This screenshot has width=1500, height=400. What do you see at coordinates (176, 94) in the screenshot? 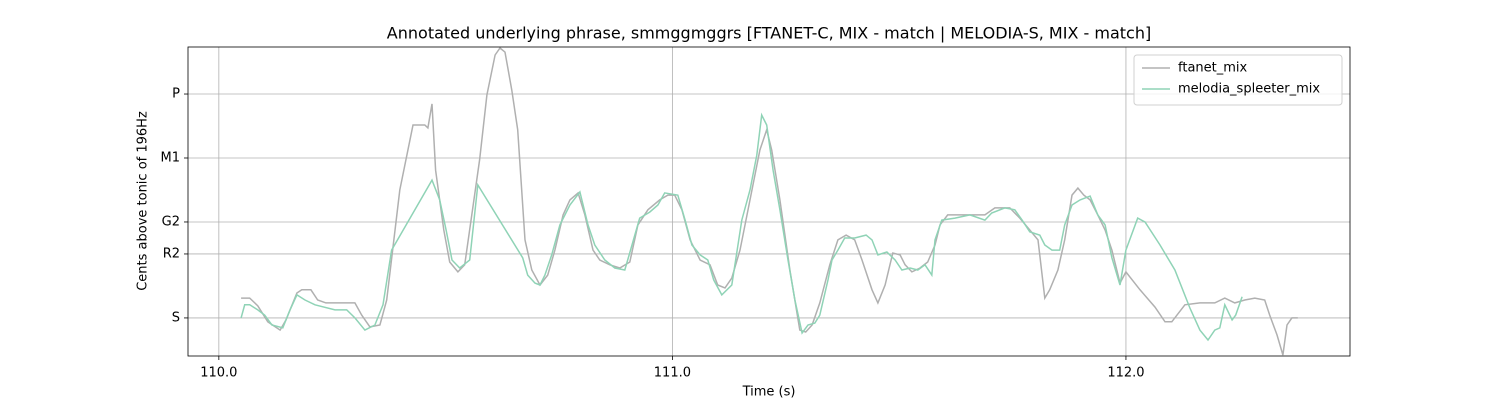
I see `y-tick-label: P` at bounding box center [176, 94].